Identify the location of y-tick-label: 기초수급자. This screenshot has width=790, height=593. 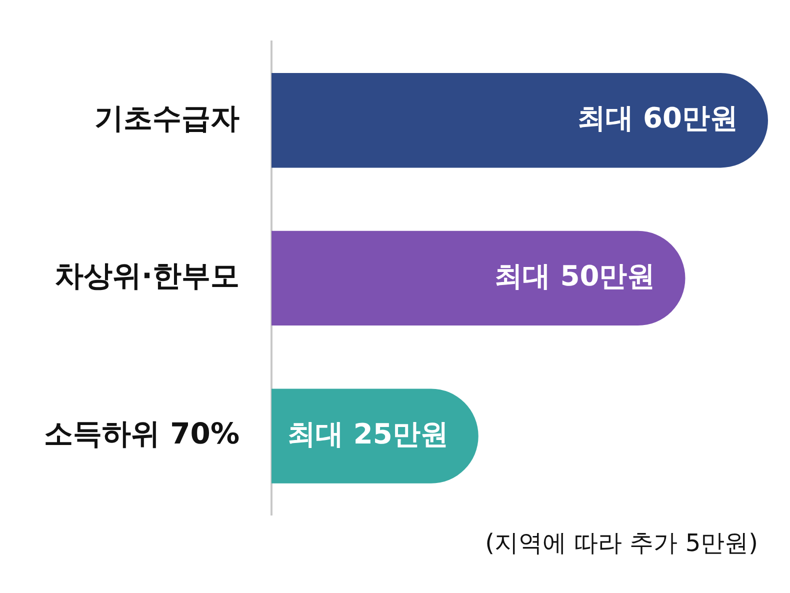
(167, 117).